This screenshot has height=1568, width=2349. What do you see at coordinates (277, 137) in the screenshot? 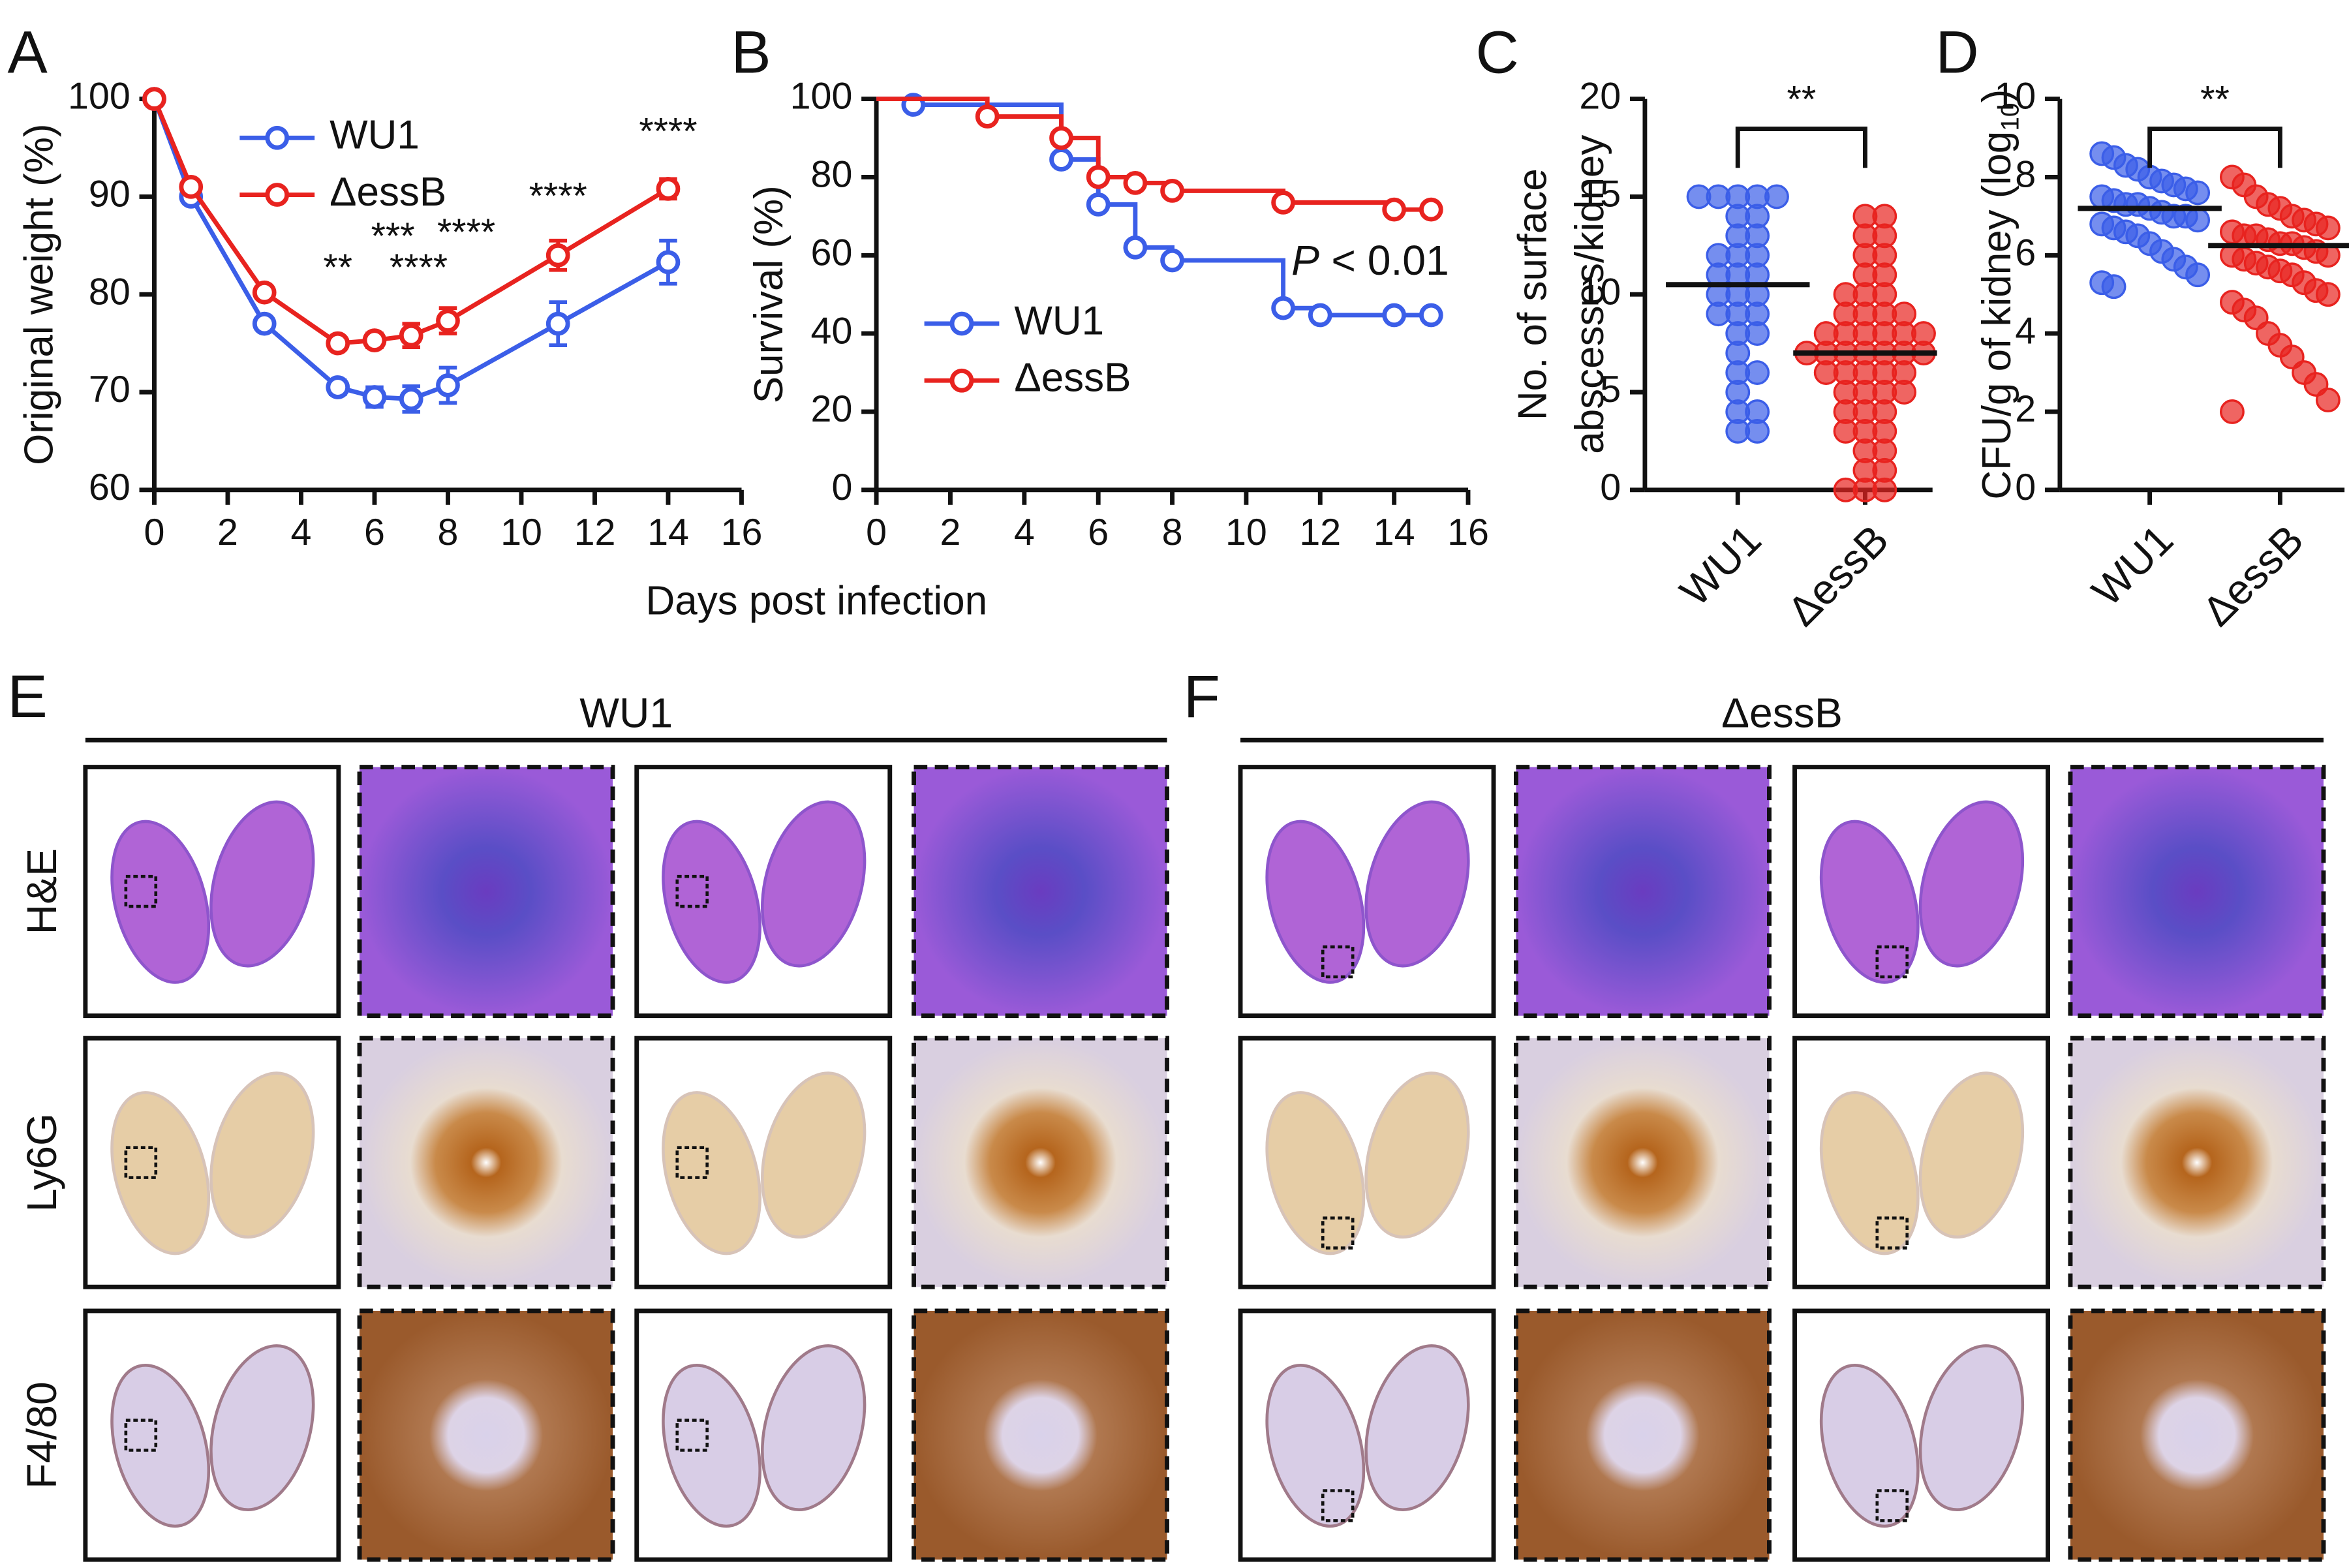
I see `legend-marker` at bounding box center [277, 137].